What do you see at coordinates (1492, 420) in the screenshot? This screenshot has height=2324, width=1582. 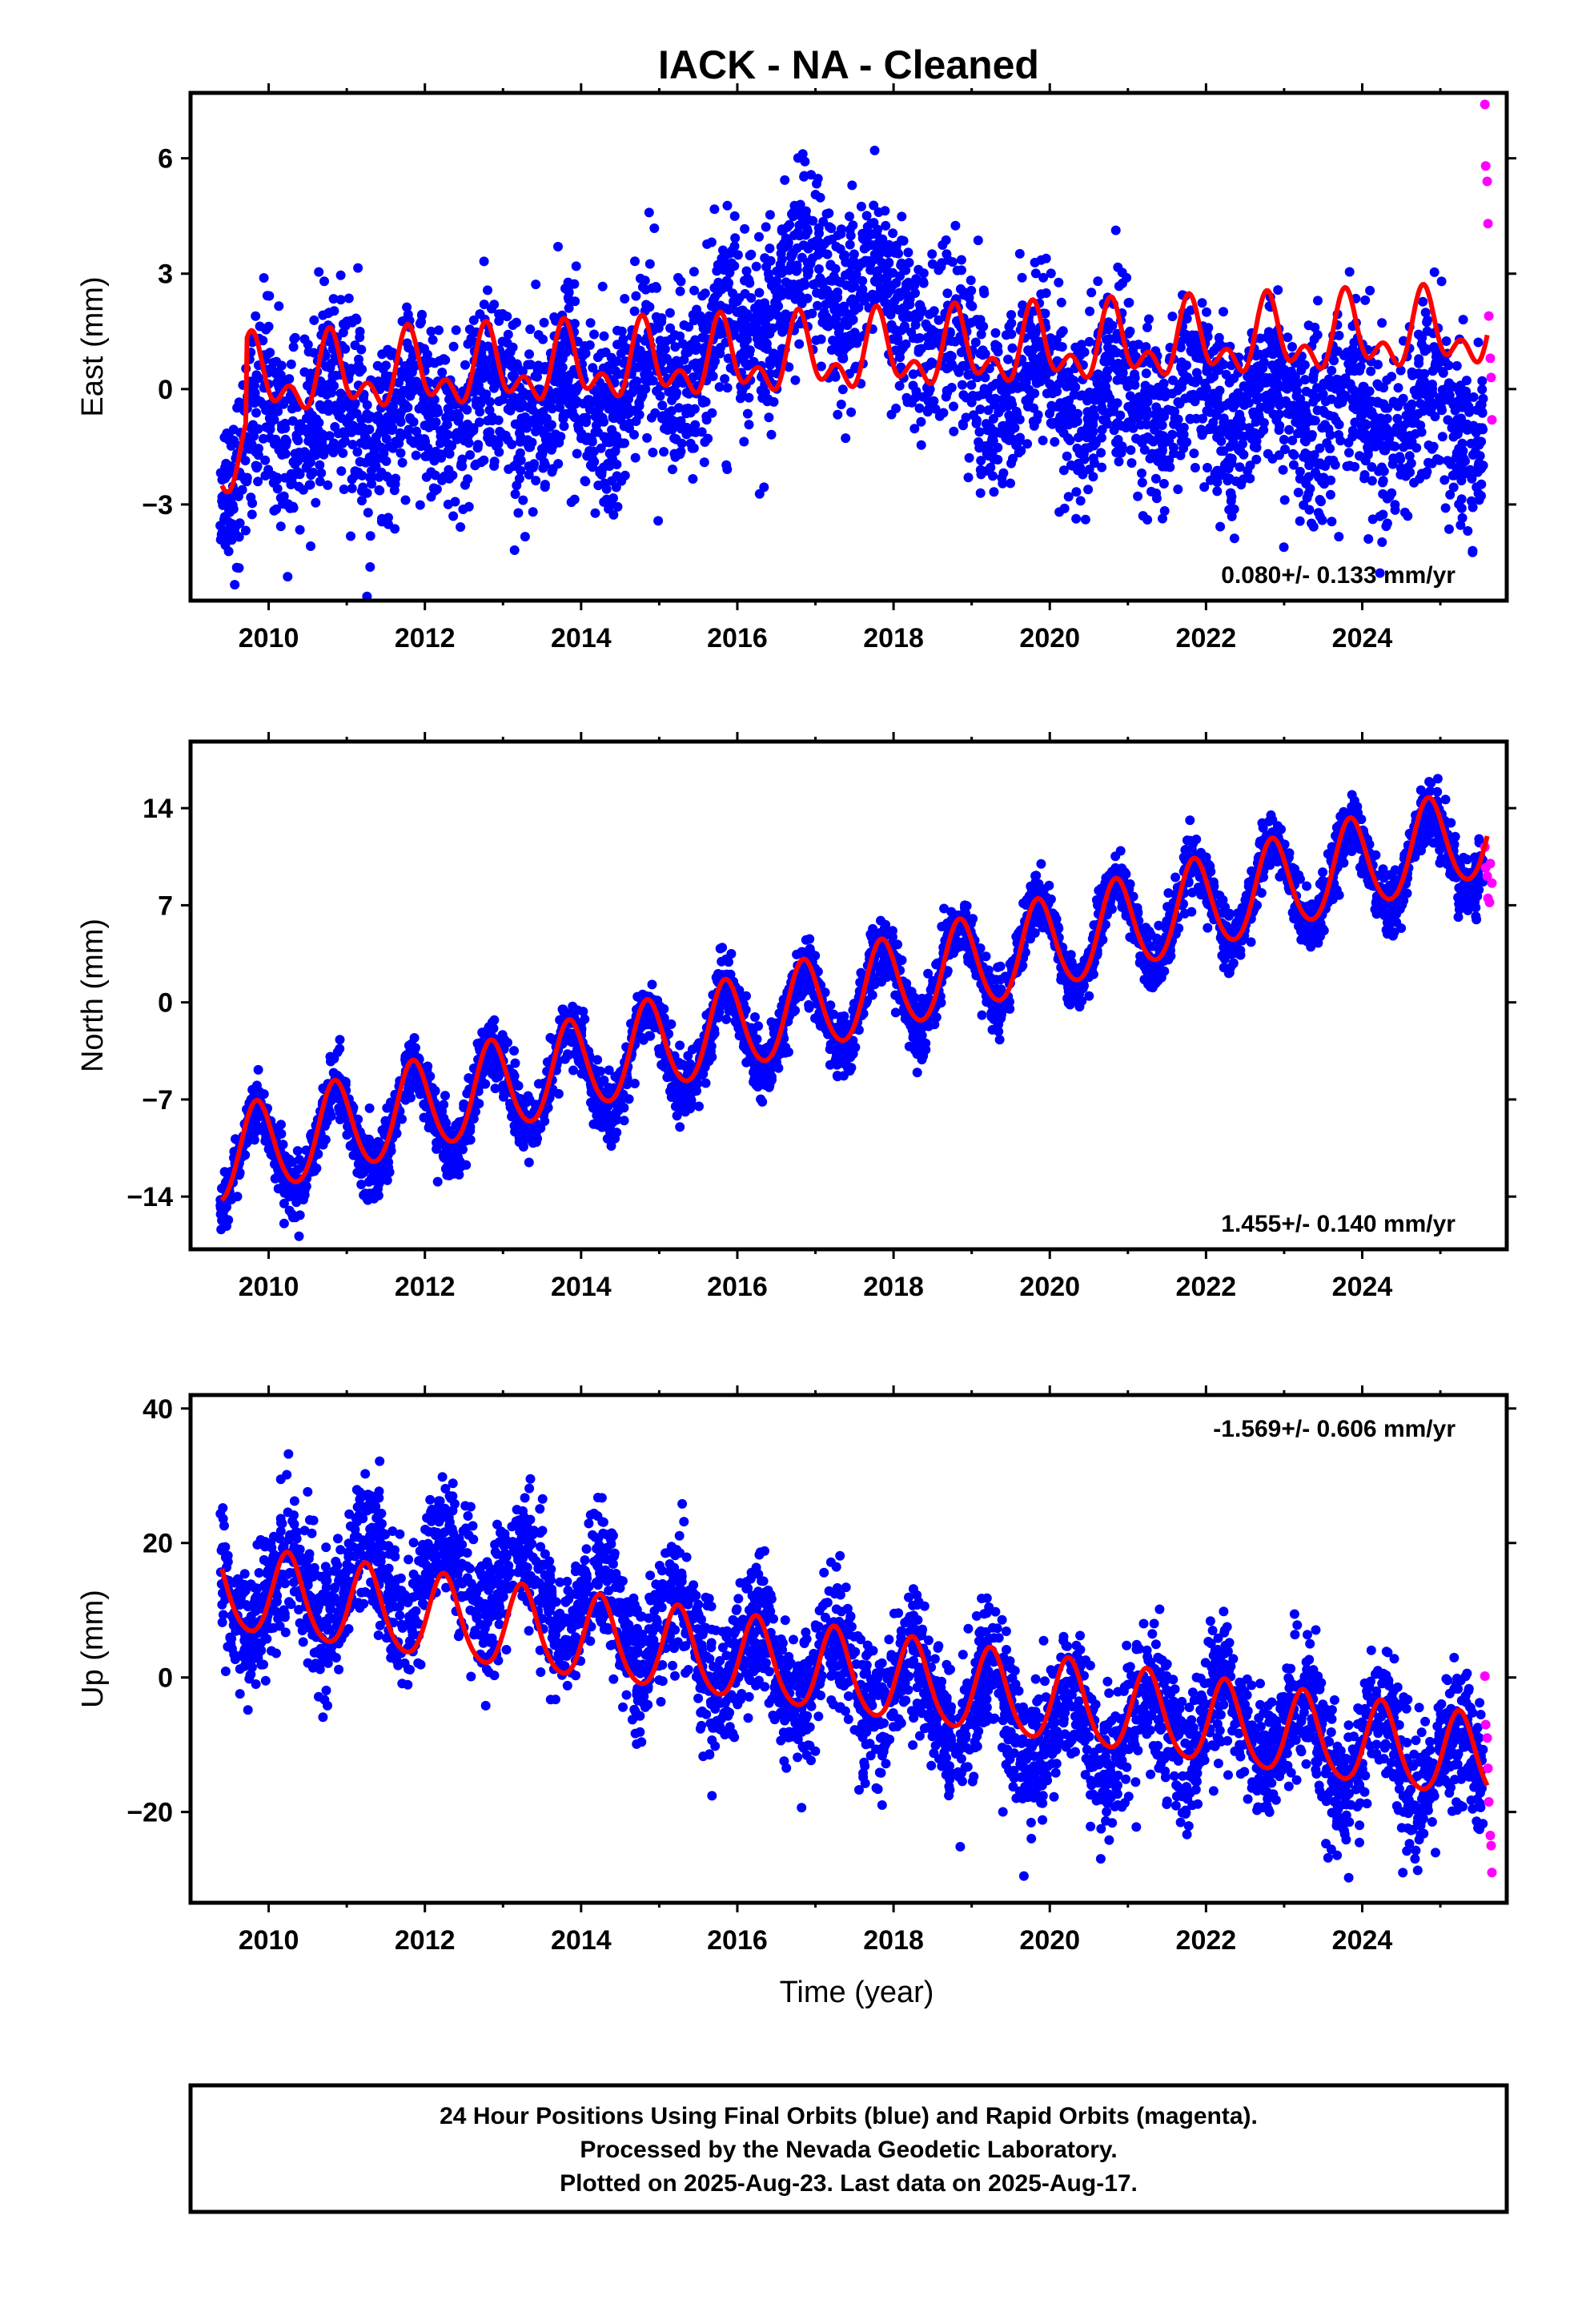 I see `rapid-orbit-point` at bounding box center [1492, 420].